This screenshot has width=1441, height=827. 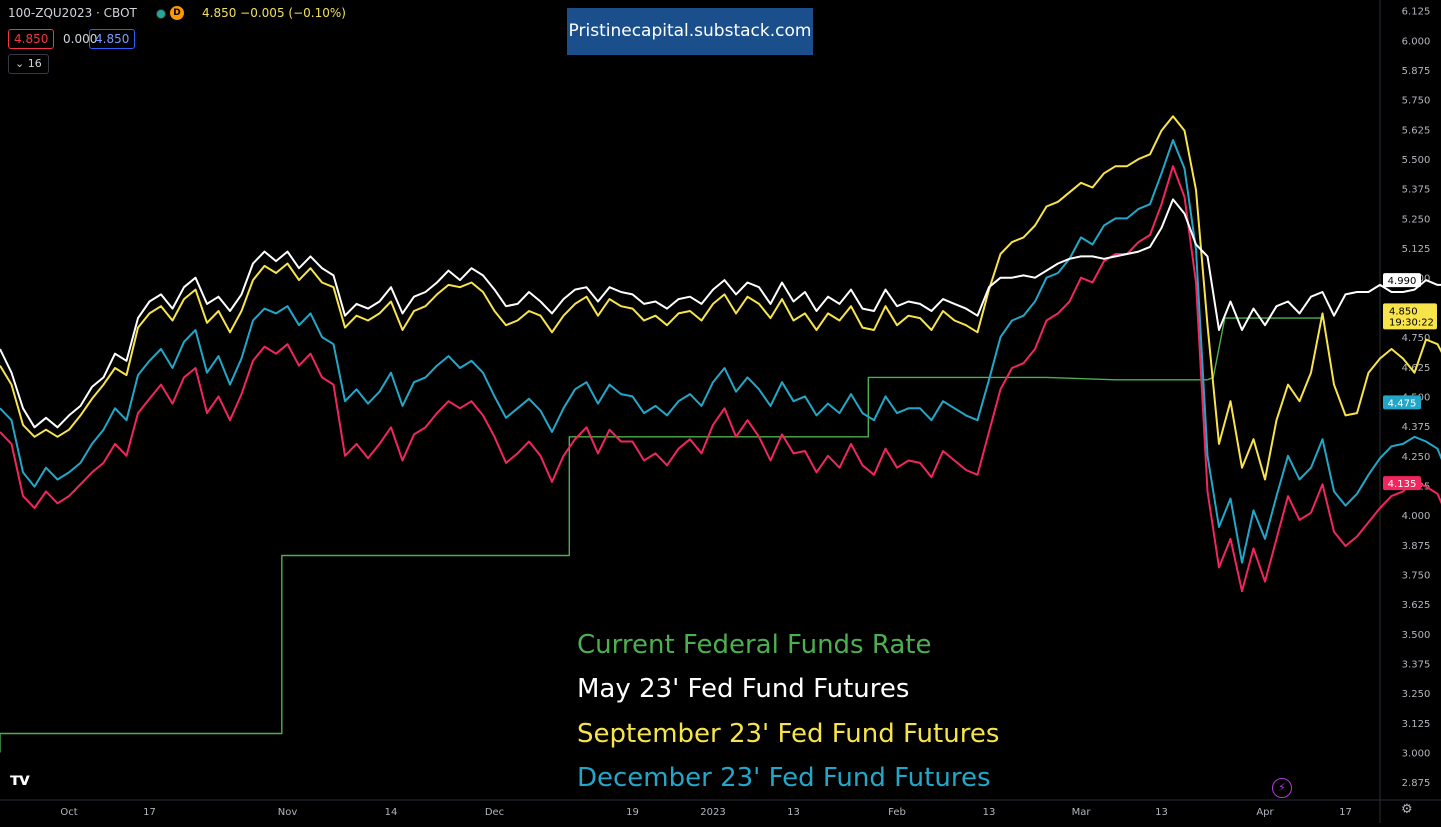 I want to click on price-tag-label-red: 4.135, so click(x=1402, y=484).